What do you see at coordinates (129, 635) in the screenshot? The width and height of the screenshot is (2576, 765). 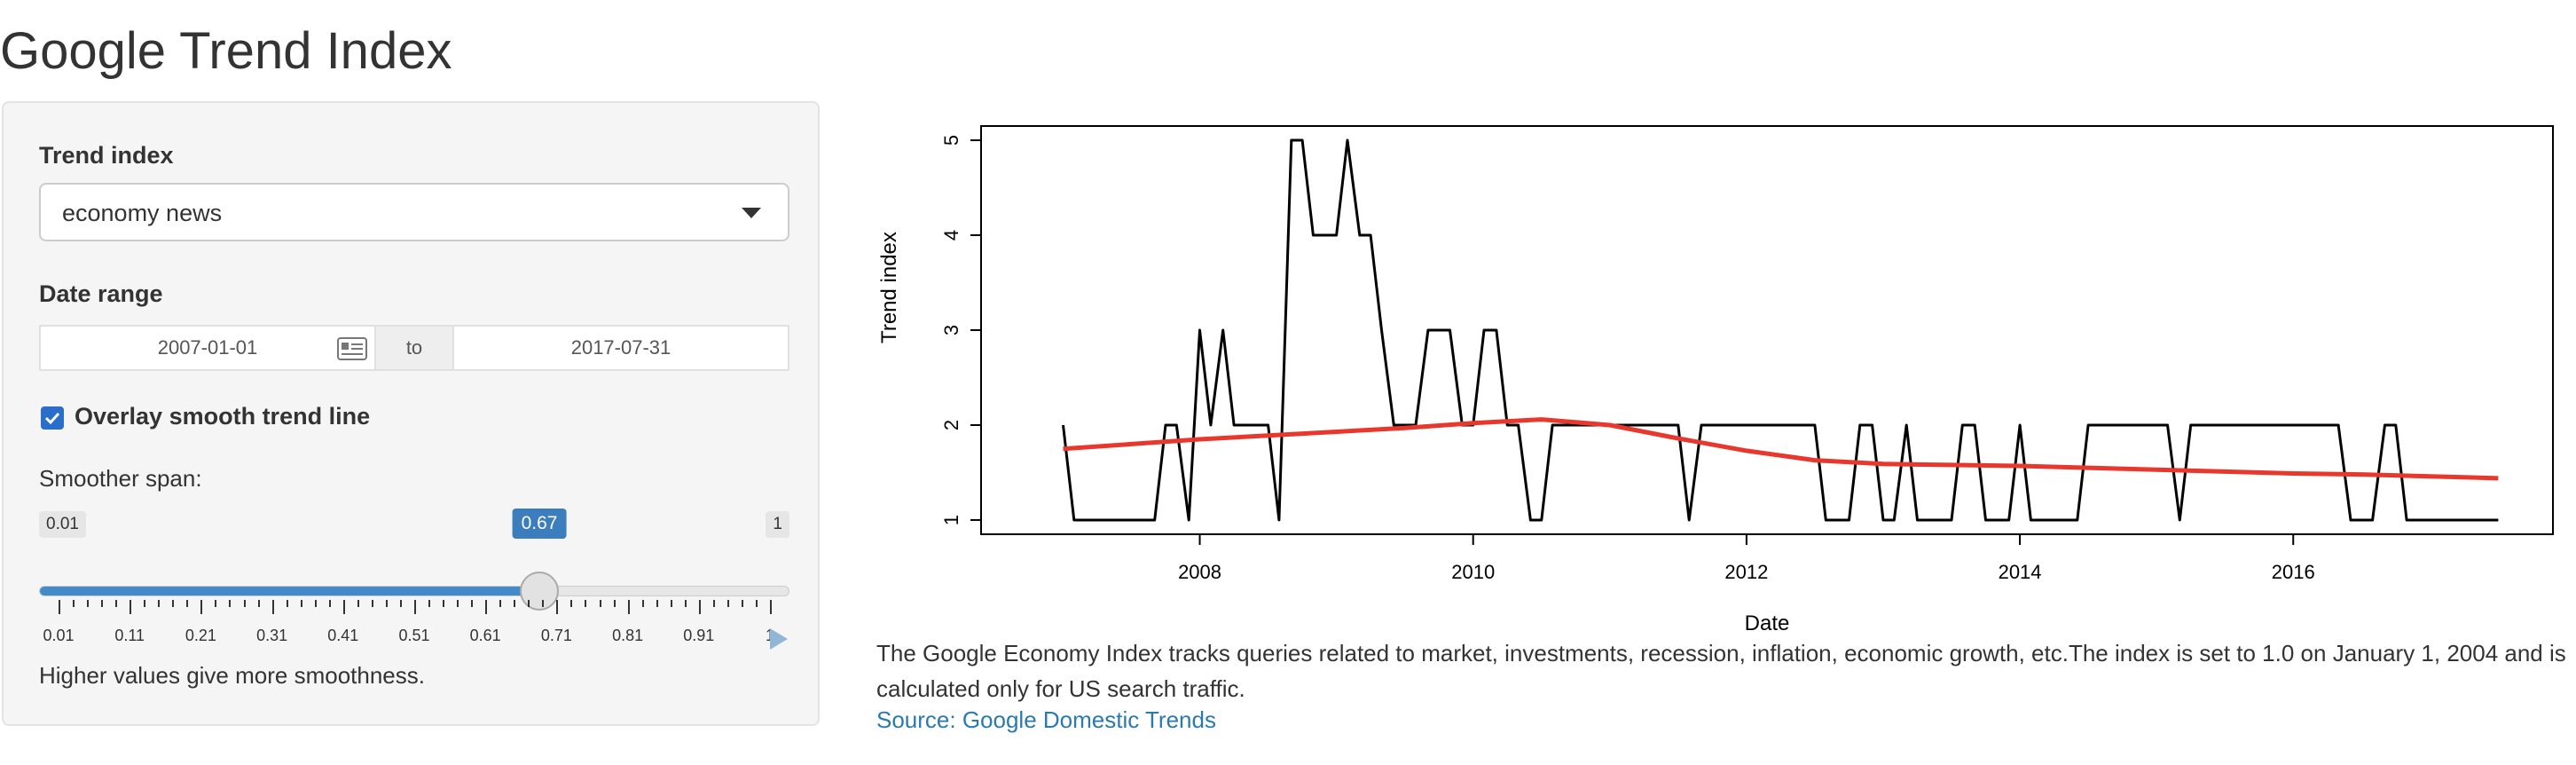 I see `slider-tick-label: 0.11` at bounding box center [129, 635].